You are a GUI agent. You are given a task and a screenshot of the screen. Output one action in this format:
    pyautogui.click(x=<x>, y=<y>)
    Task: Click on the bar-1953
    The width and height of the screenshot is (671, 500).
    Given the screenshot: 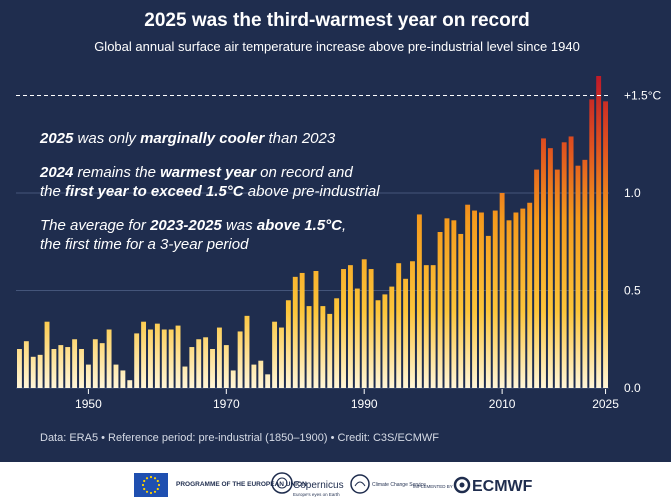 What is the action you would take?
    pyautogui.click(x=109, y=358)
    